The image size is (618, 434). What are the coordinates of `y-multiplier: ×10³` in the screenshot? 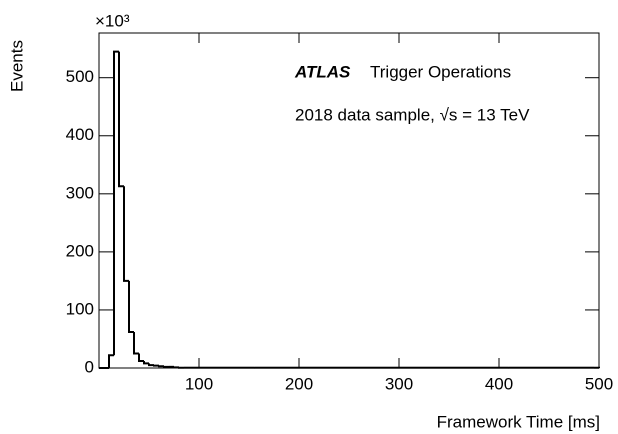 It's located at (112, 20).